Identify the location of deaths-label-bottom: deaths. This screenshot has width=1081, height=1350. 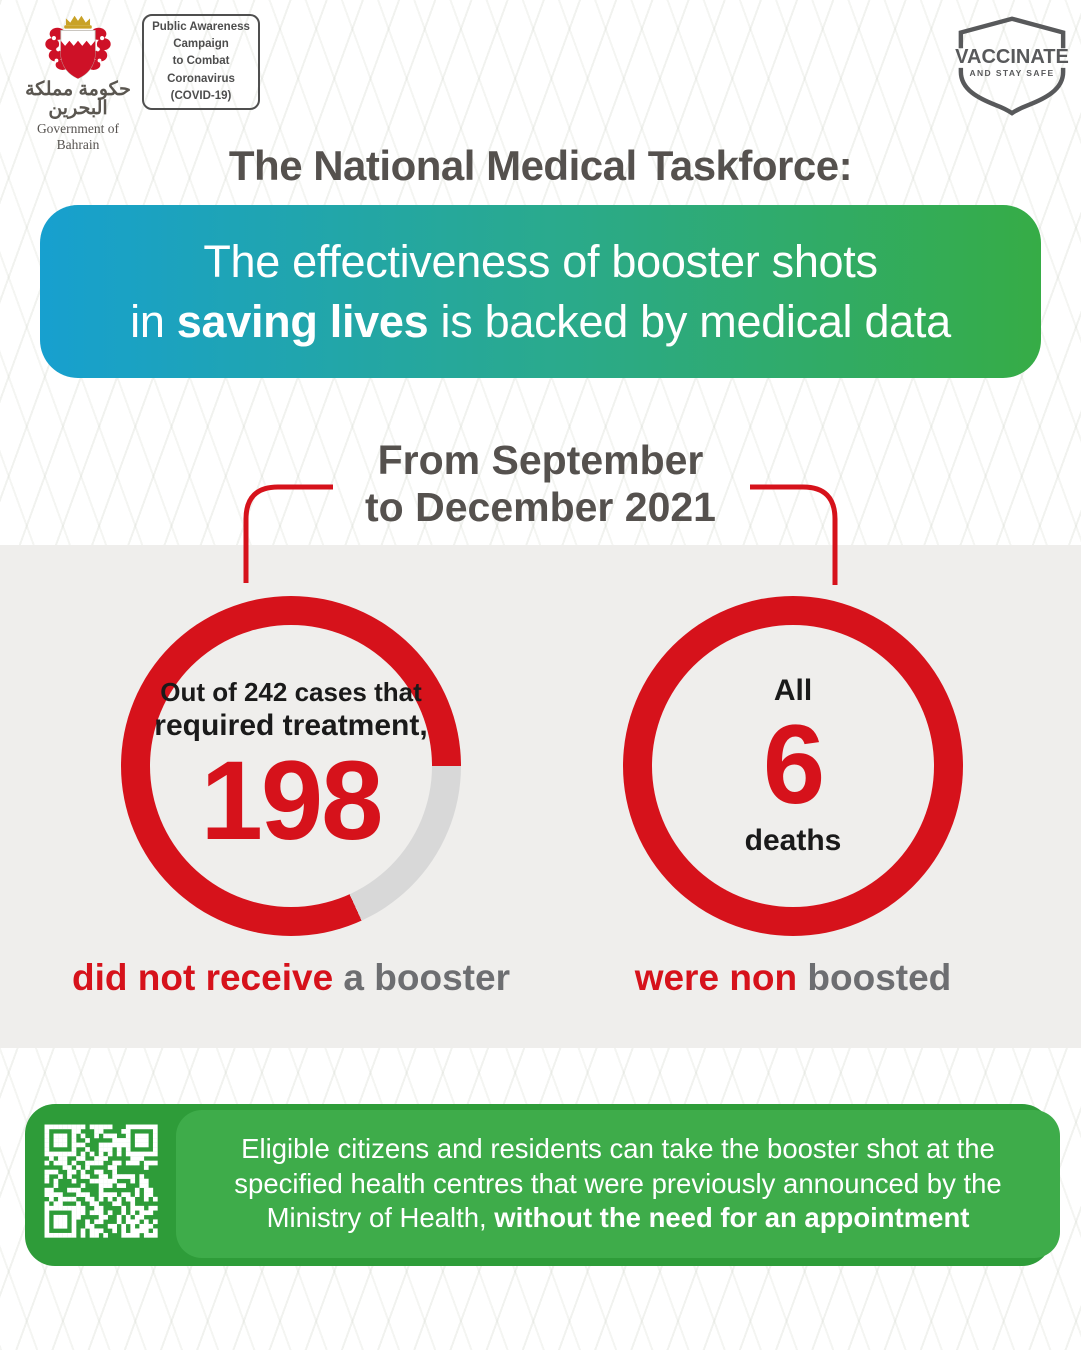
(793, 841).